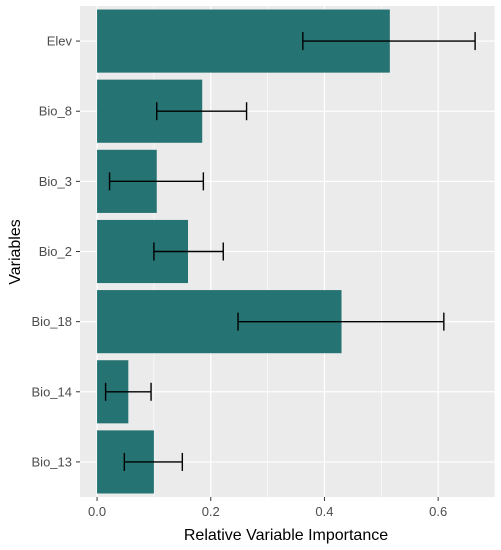 This screenshot has height=550, width=501. I want to click on x-tick-label: 0.6, so click(438, 511).